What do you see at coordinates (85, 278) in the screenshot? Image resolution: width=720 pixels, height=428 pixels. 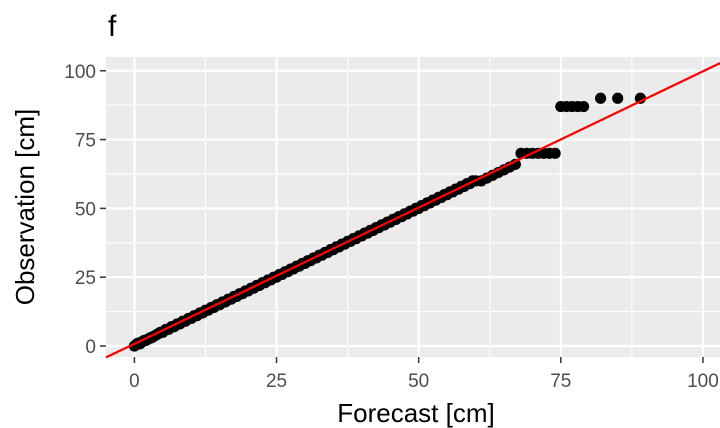 I see `y-tick-label: 25` at bounding box center [85, 278].